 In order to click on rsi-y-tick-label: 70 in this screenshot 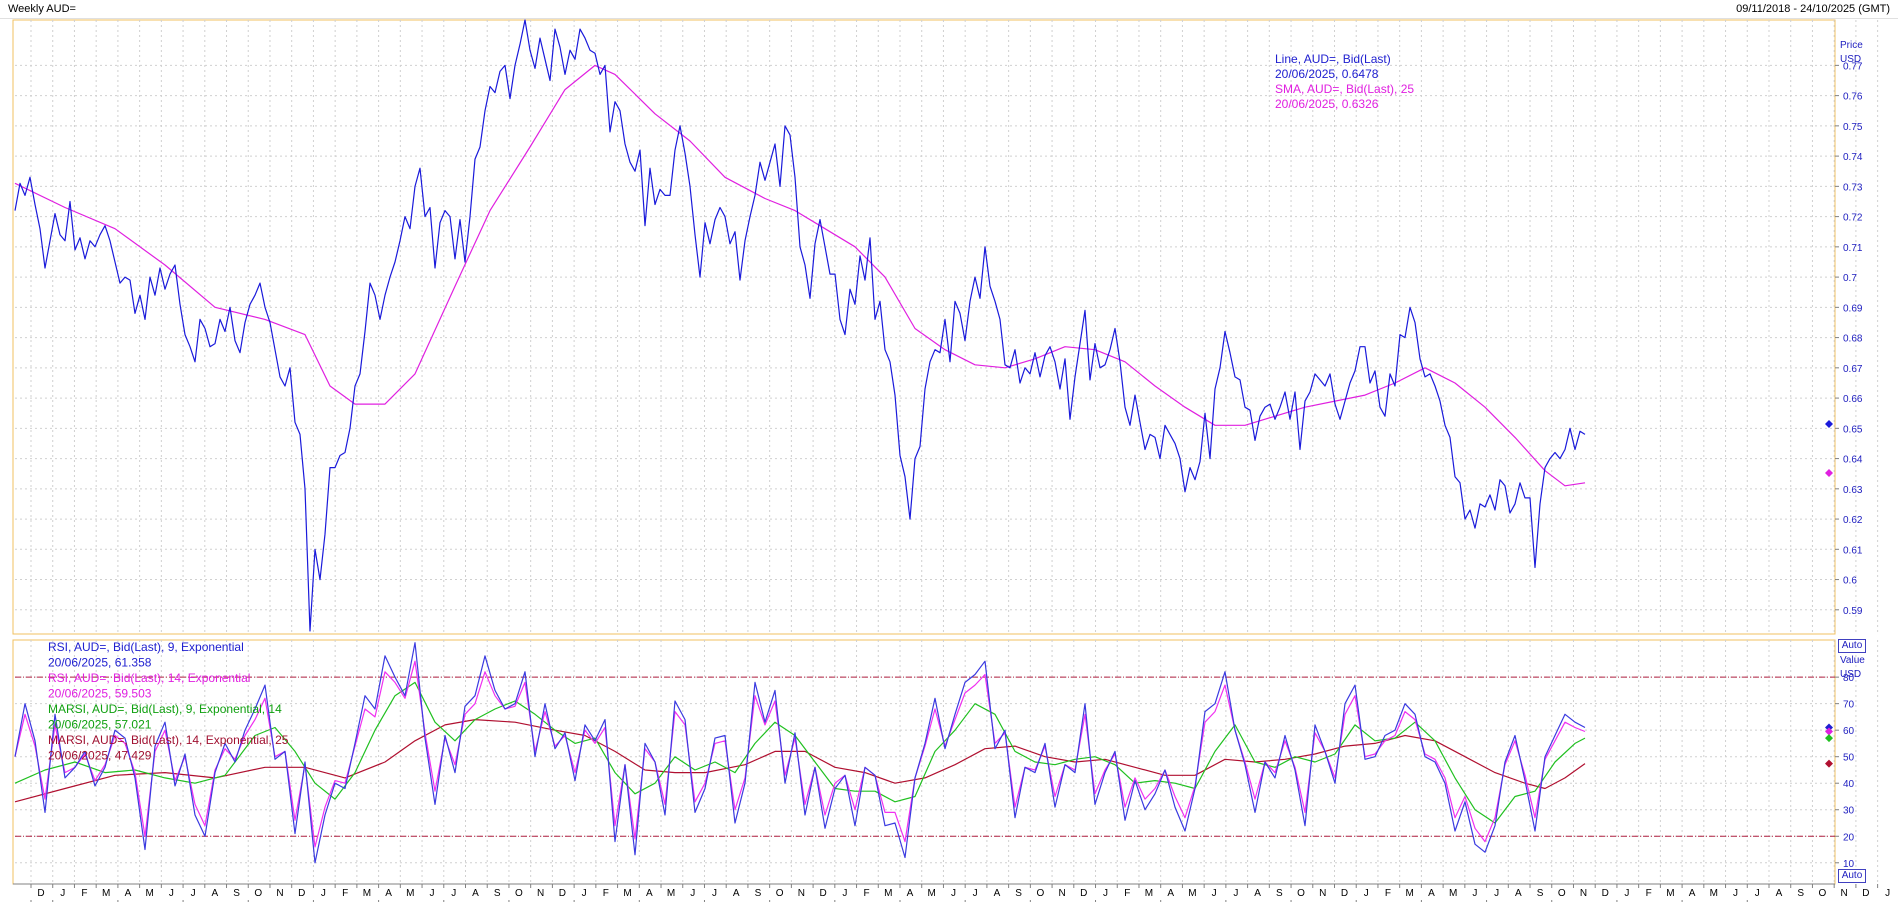, I will do `click(1849, 705)`.